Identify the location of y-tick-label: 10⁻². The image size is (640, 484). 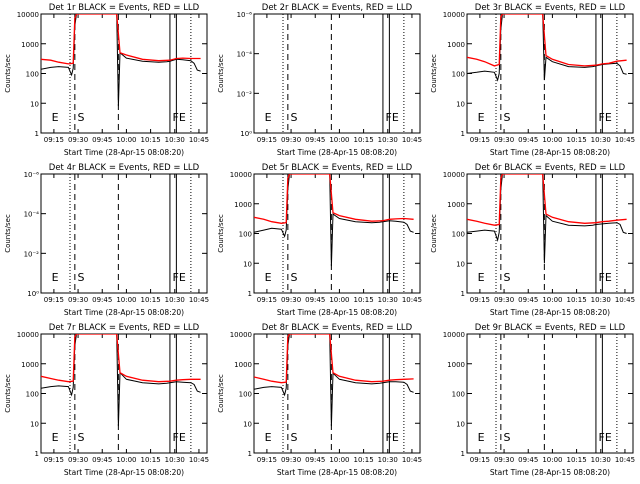
(245, 94).